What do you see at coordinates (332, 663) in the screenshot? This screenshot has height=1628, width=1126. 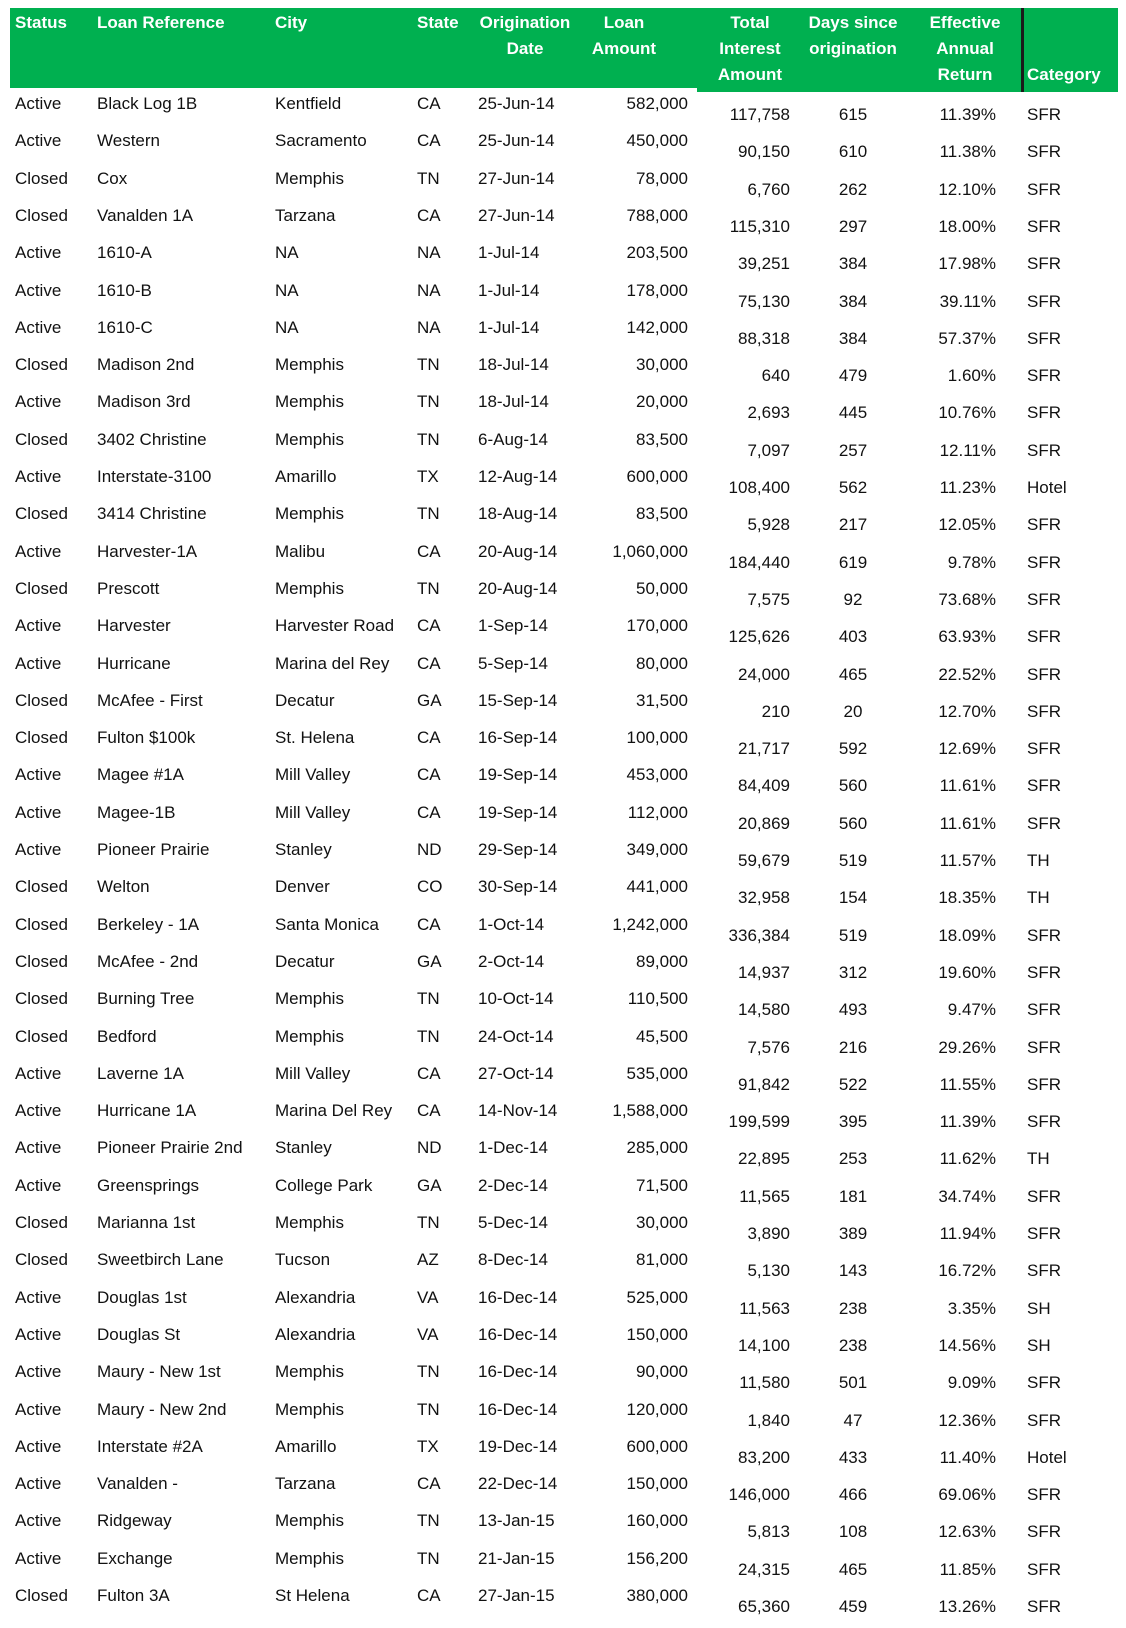 I see `table-cell: Marina del Rey` at bounding box center [332, 663].